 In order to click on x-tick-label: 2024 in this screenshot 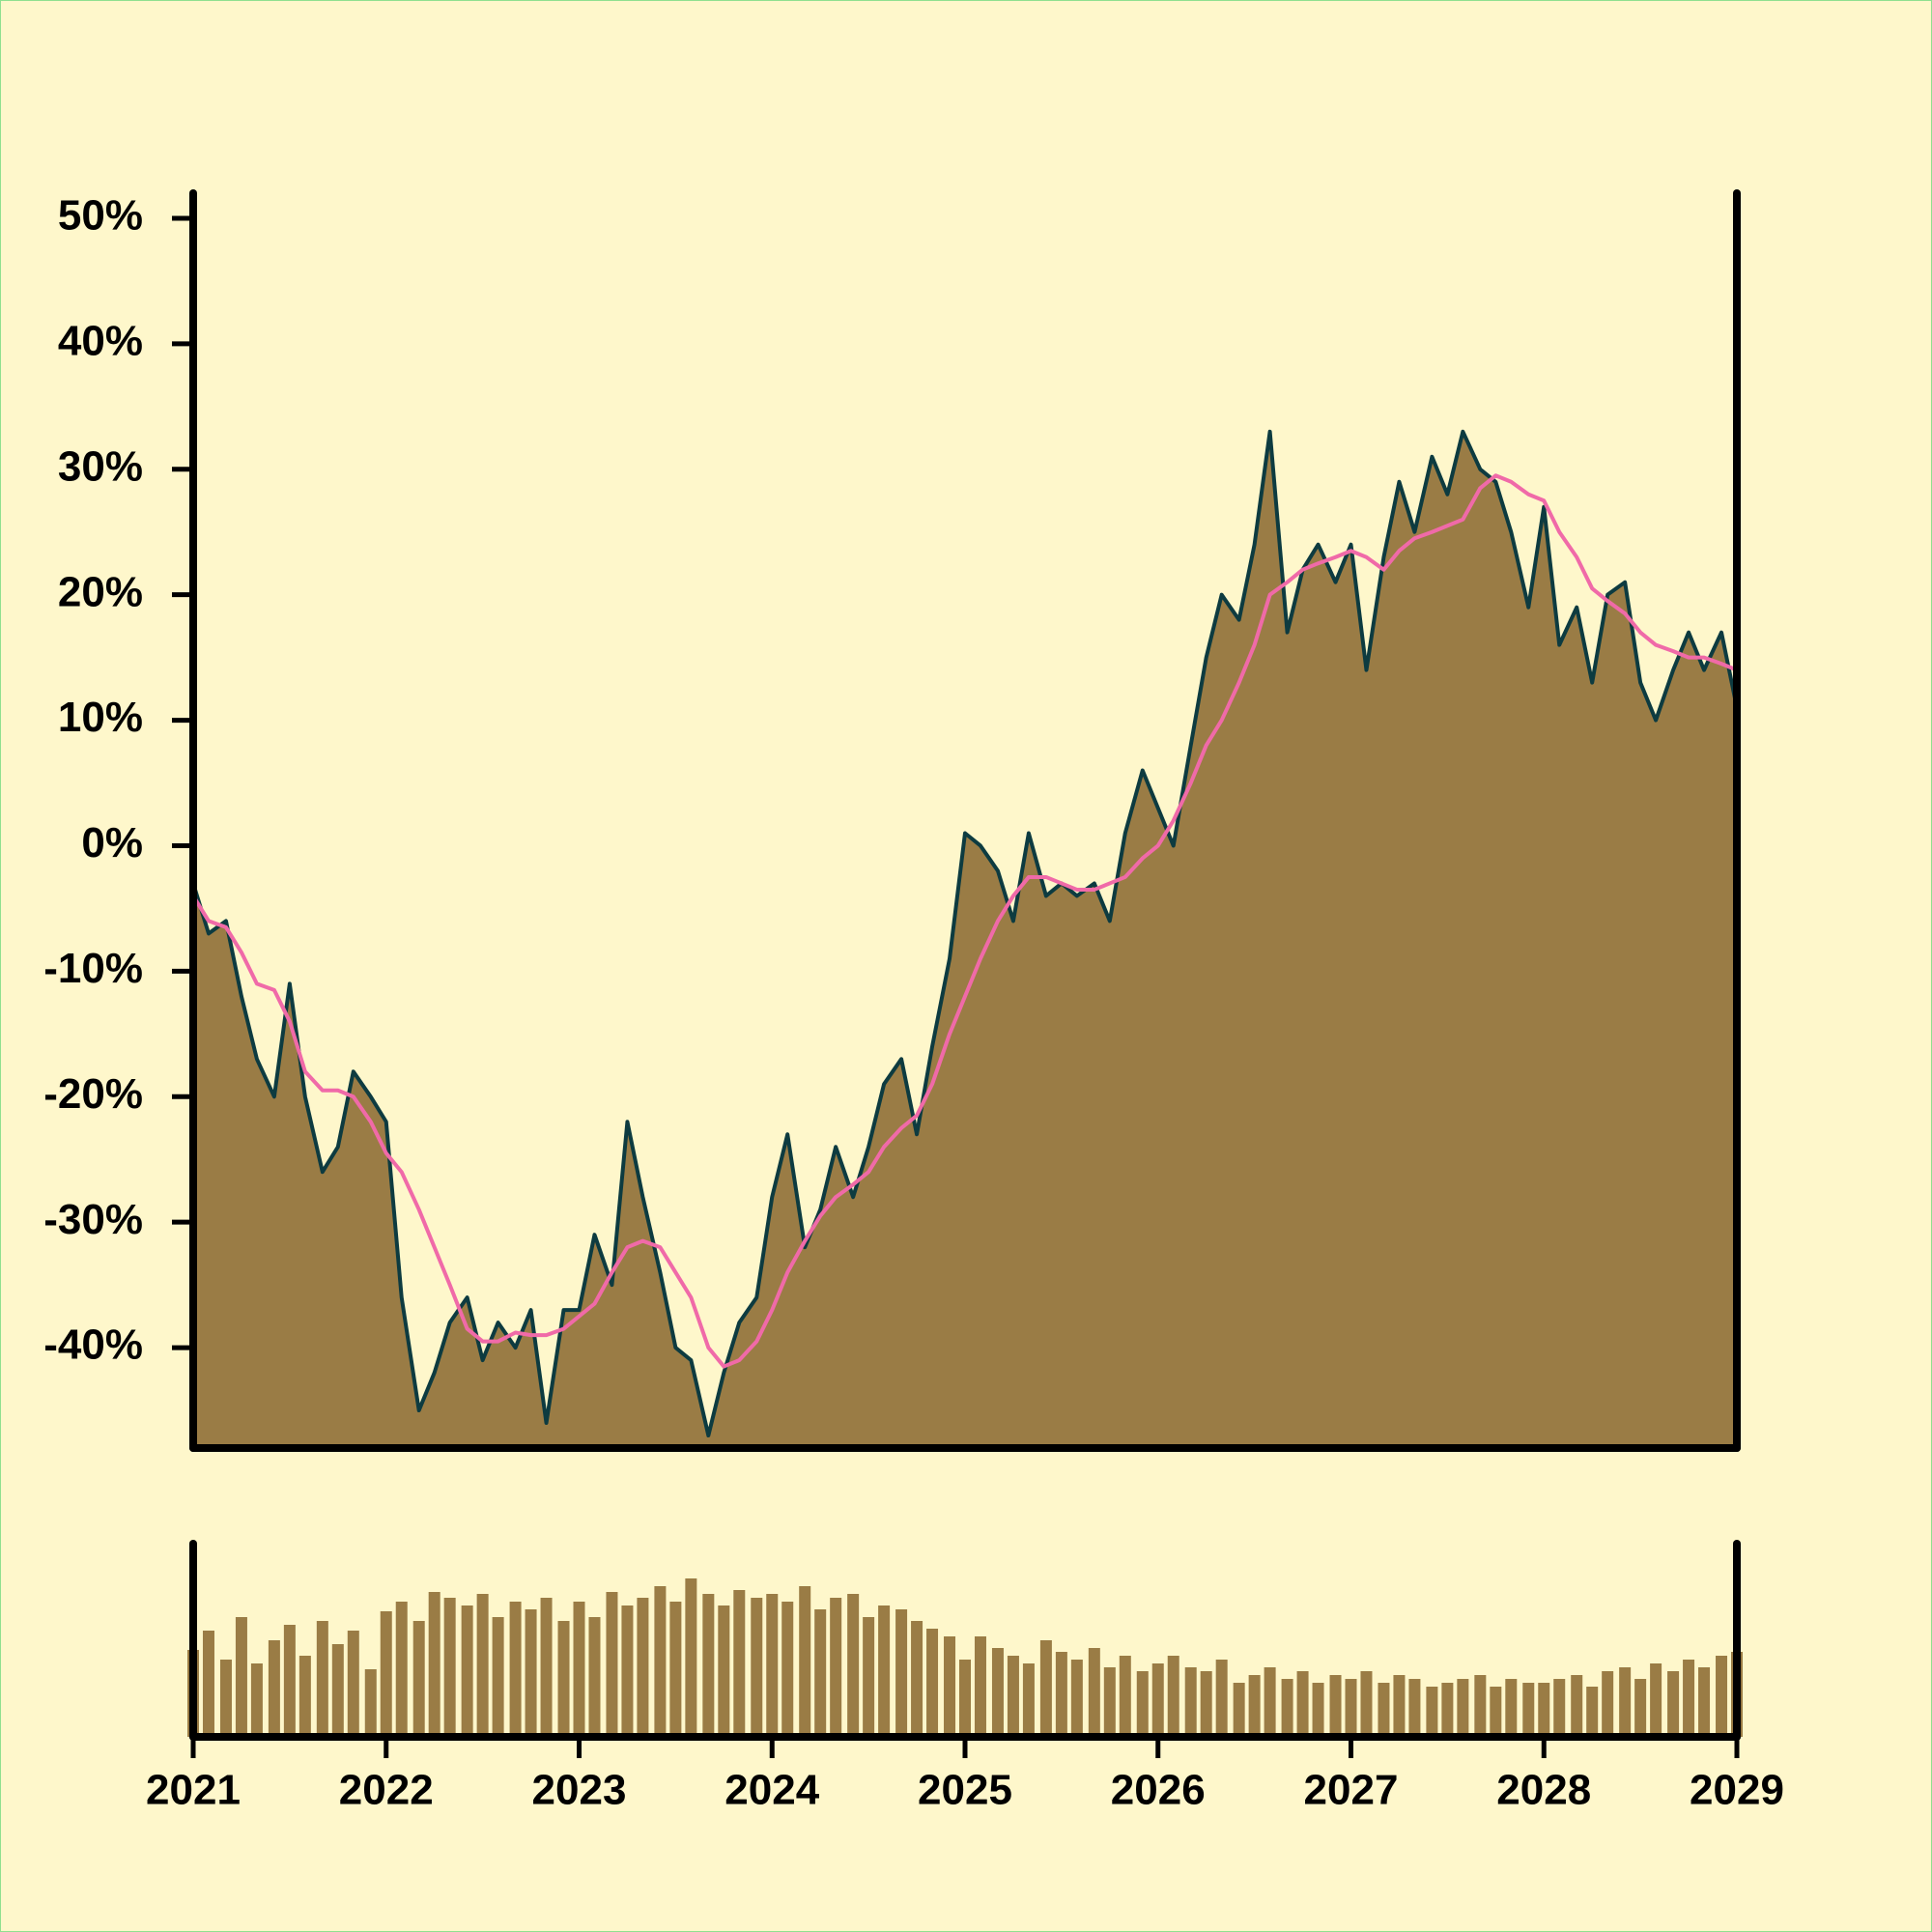, I will do `click(771, 1790)`.